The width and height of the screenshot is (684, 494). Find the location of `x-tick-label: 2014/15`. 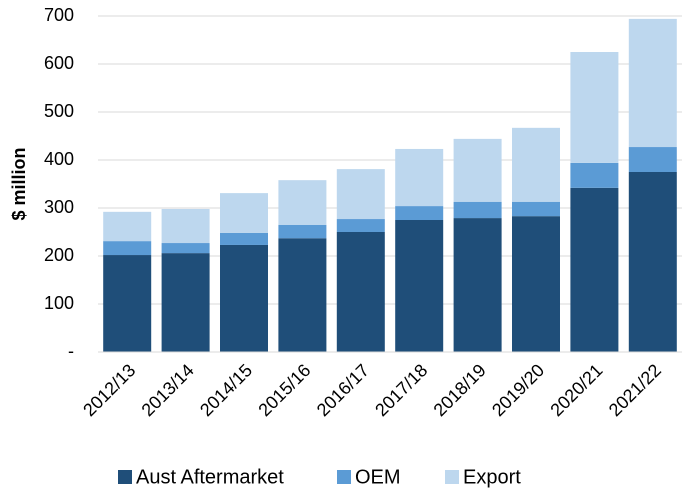

x-tick-label: 2014/15 is located at coordinates (226, 390).